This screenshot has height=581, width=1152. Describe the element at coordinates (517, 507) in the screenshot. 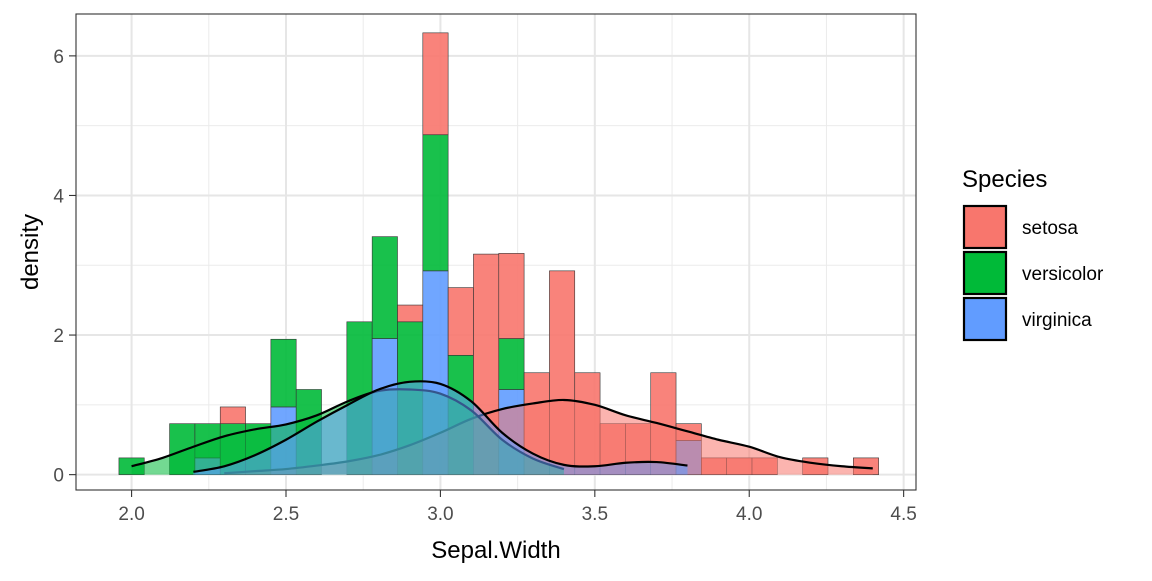

I see `x-axis-ticks: 2.0 2.5 3.0 3.5 4.0 4.5` at that location.